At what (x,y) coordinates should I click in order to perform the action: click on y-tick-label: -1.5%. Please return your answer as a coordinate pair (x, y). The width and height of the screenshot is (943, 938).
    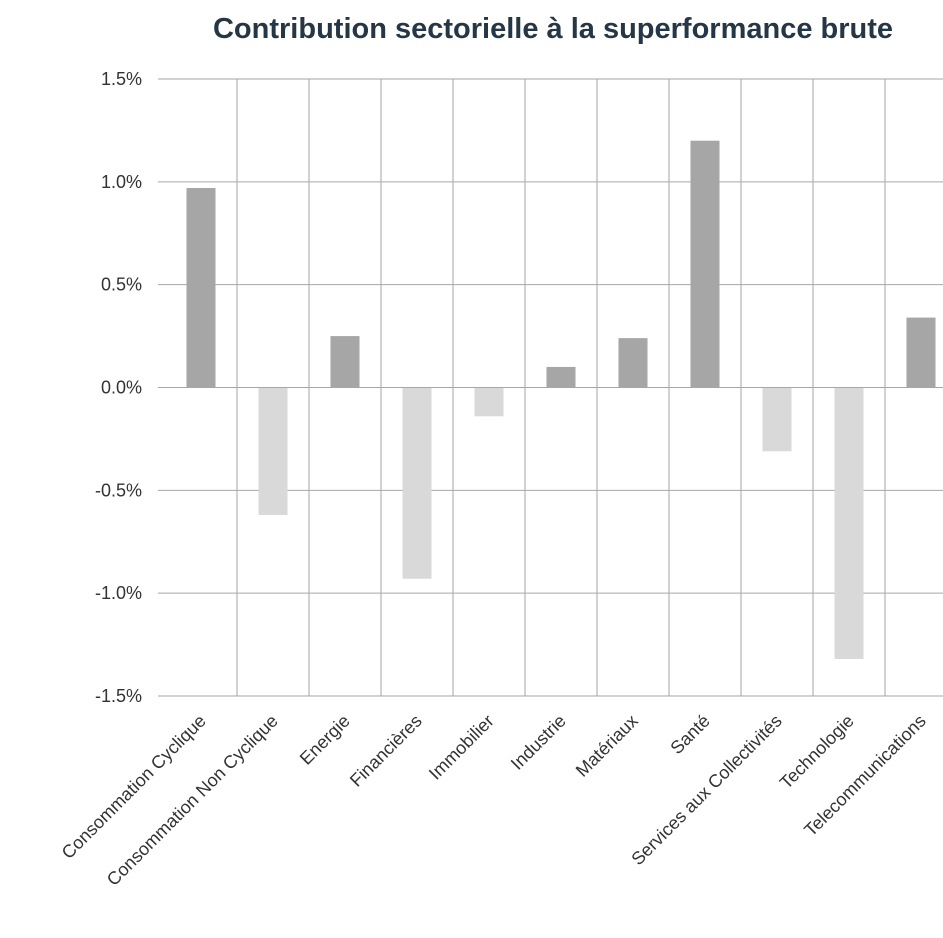
    Looking at the image, I should click on (118, 696).